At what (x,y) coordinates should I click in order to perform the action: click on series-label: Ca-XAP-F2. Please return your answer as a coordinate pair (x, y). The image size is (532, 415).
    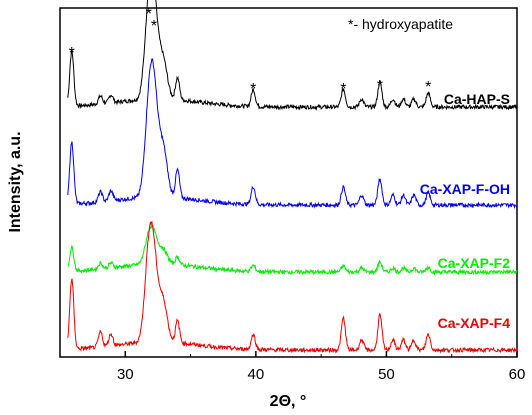
    Looking at the image, I should click on (474, 263).